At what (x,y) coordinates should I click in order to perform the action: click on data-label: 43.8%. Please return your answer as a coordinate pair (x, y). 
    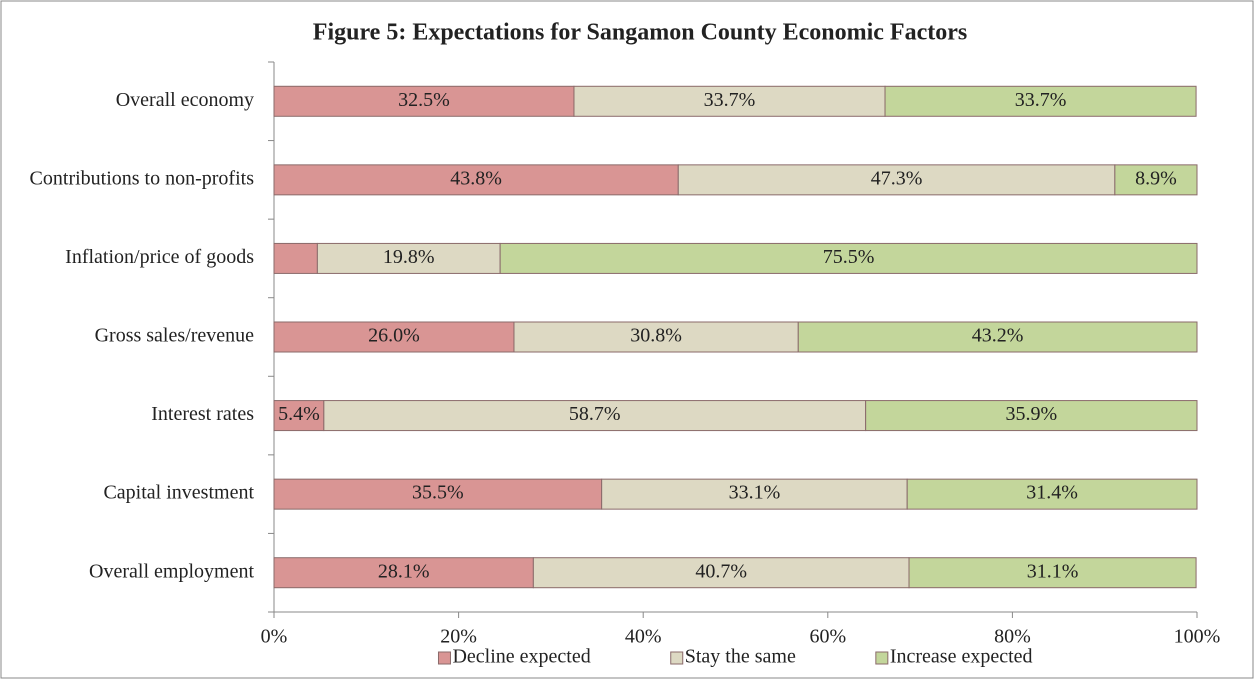
    Looking at the image, I should click on (476, 178).